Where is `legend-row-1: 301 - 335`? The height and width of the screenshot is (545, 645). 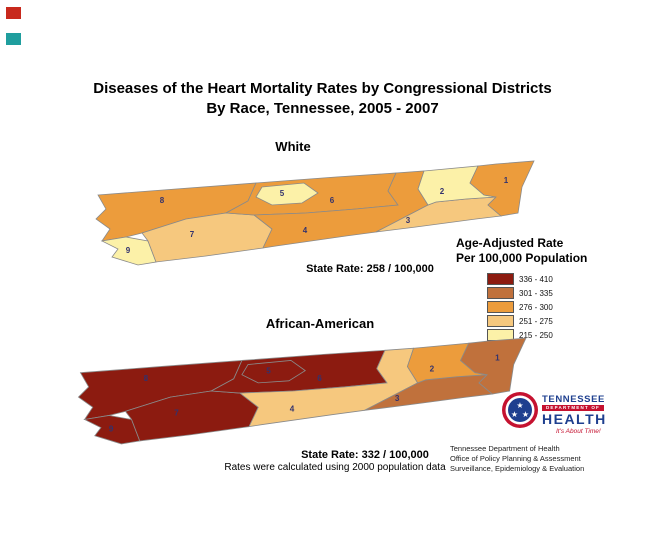
legend-row-1: 301 - 335 is located at coordinates (520, 293).